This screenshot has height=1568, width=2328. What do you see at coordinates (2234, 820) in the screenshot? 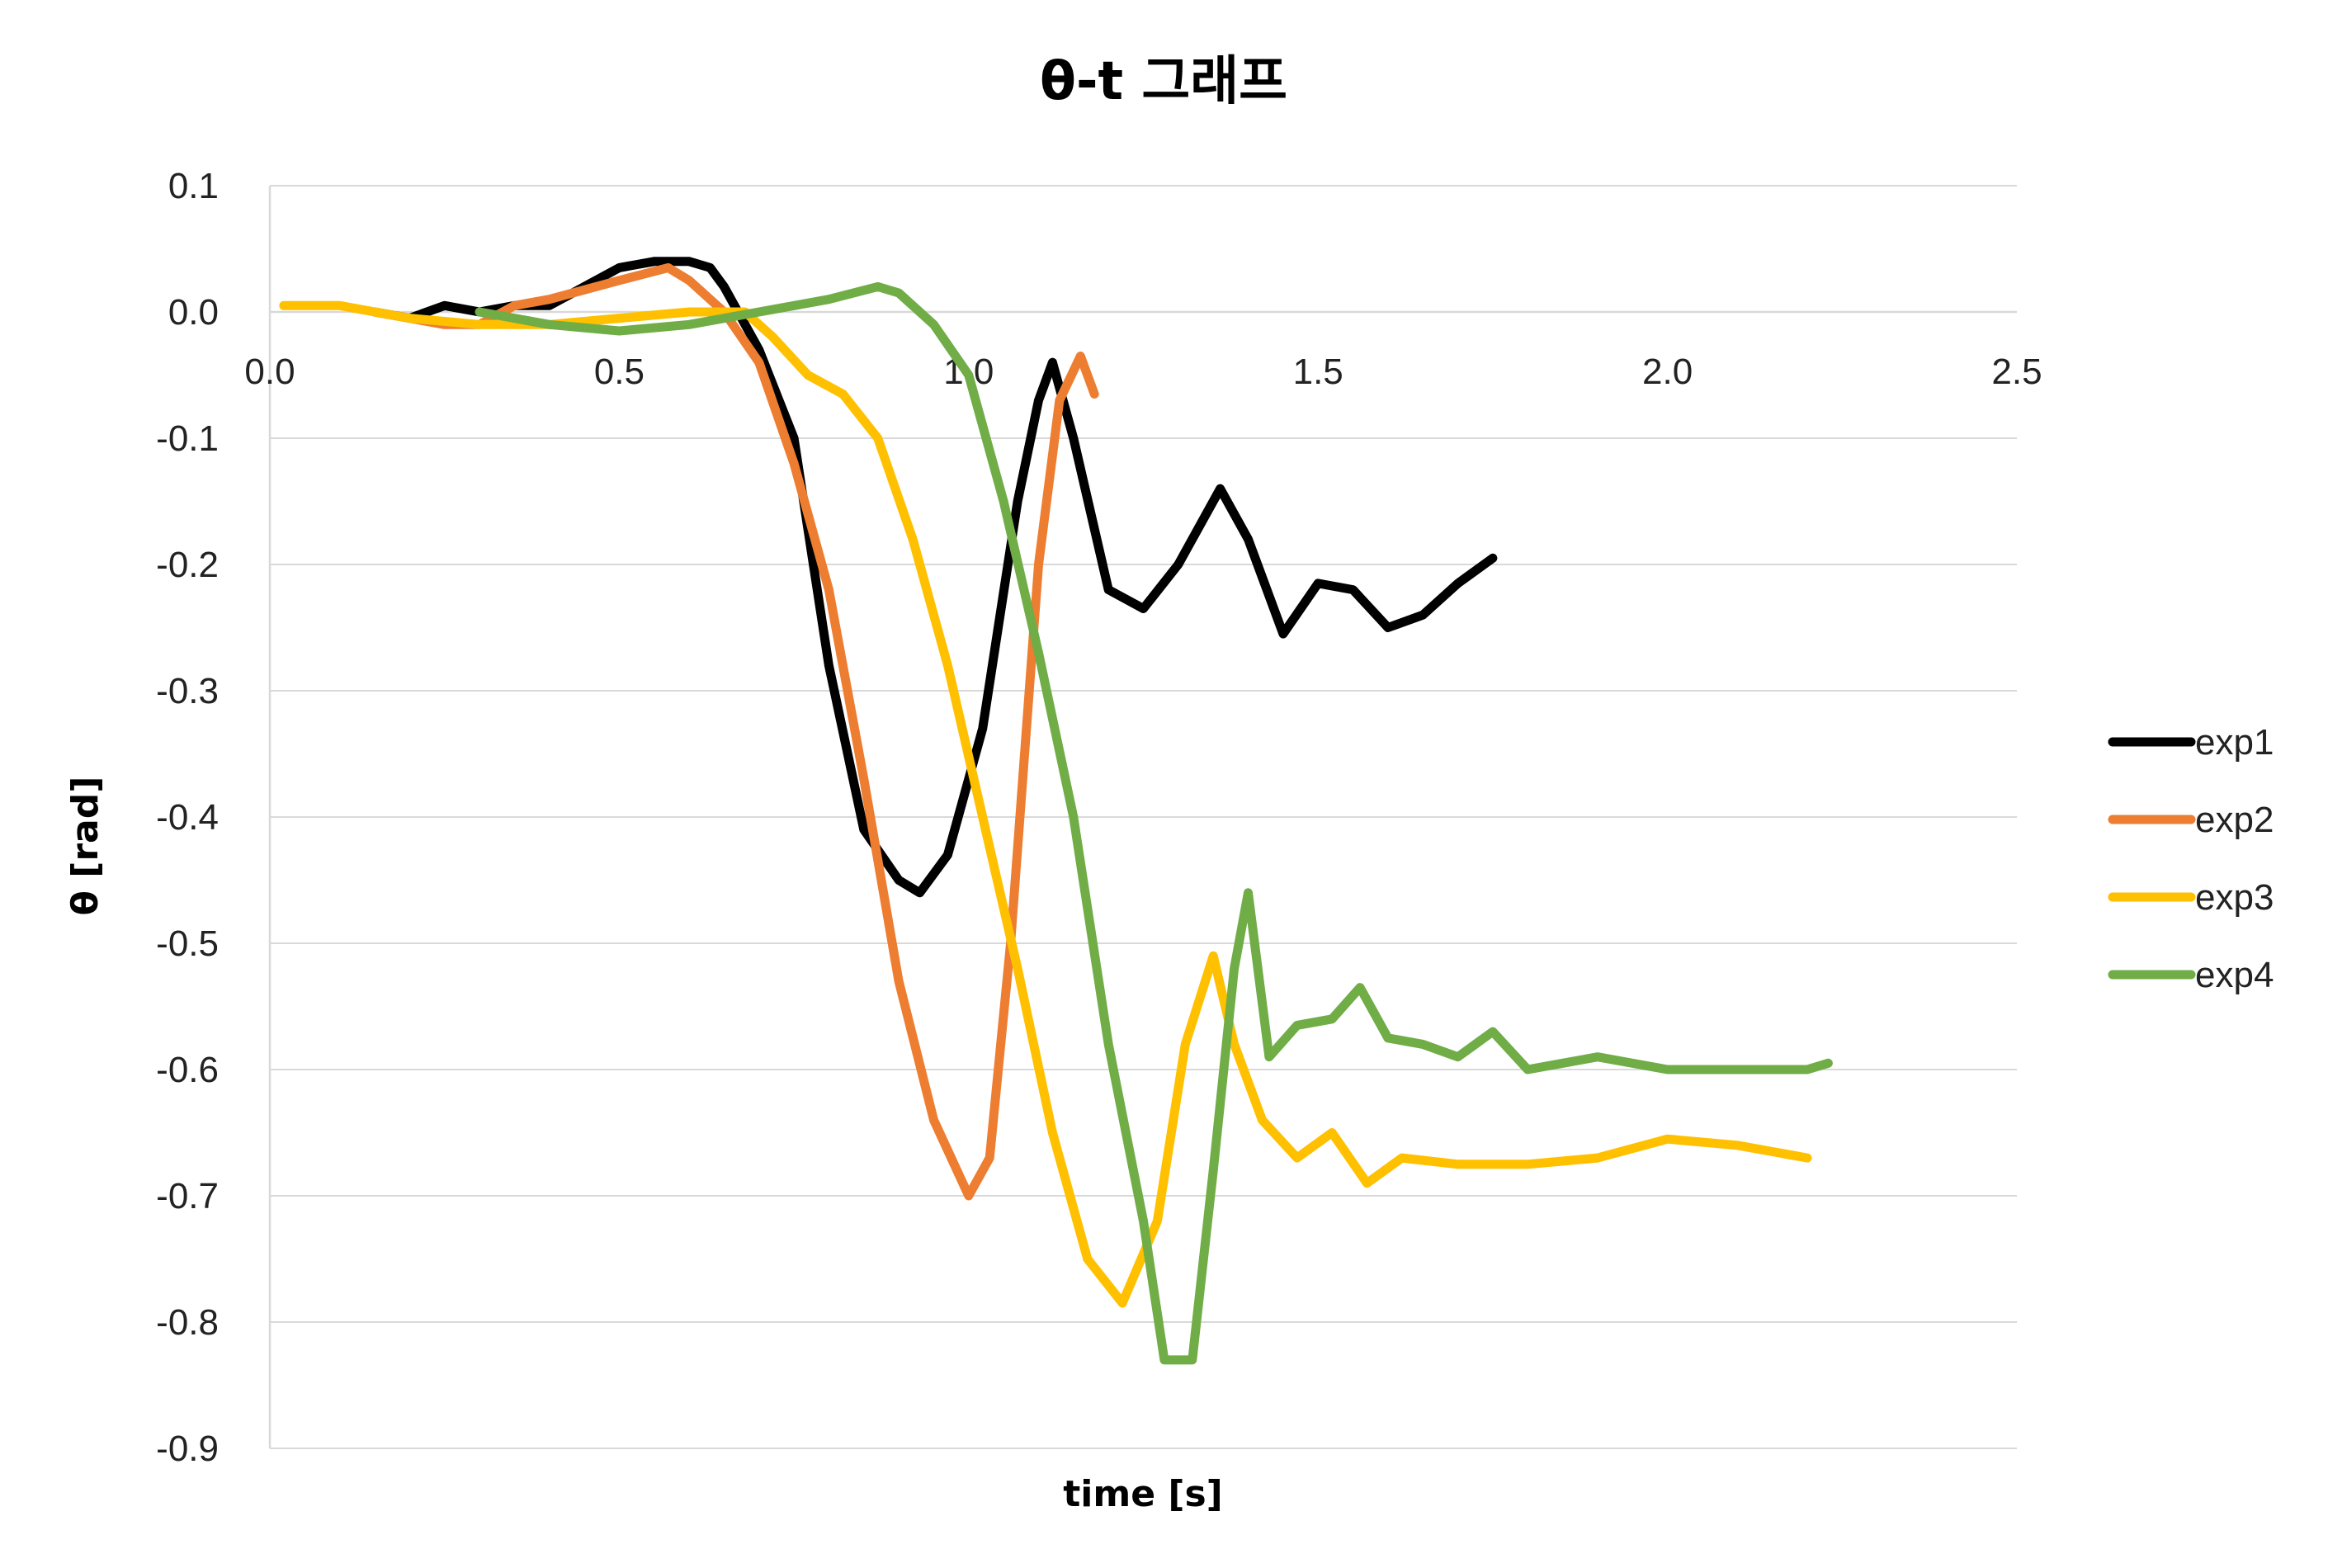
I see `legend-label: exp2` at bounding box center [2234, 820].